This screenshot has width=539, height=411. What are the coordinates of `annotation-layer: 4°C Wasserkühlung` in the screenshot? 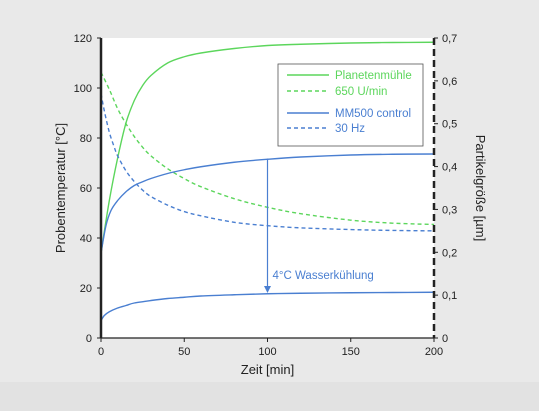 It's located at (319, 226).